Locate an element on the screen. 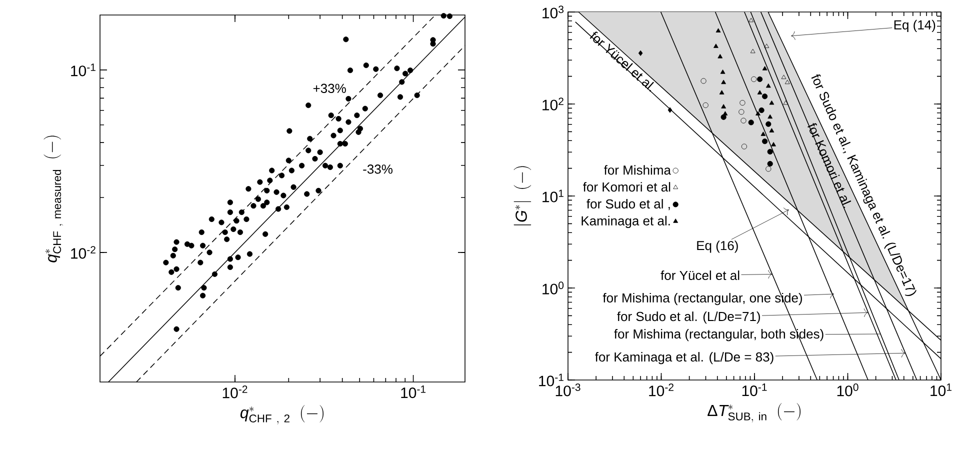 The image size is (959, 468). y-tick-label: 10$^{2}$ is located at coordinates (553, 104).